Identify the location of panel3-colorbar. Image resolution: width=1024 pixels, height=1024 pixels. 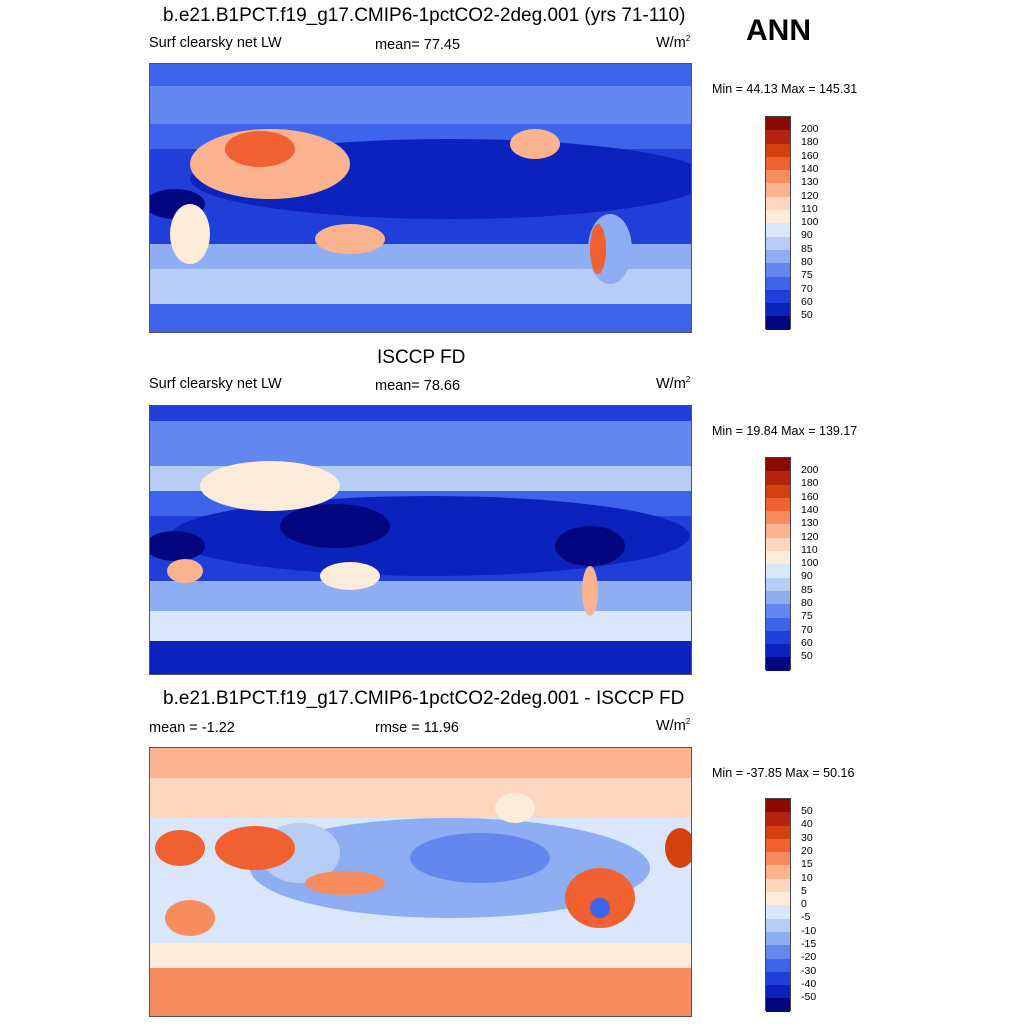
(778, 905).